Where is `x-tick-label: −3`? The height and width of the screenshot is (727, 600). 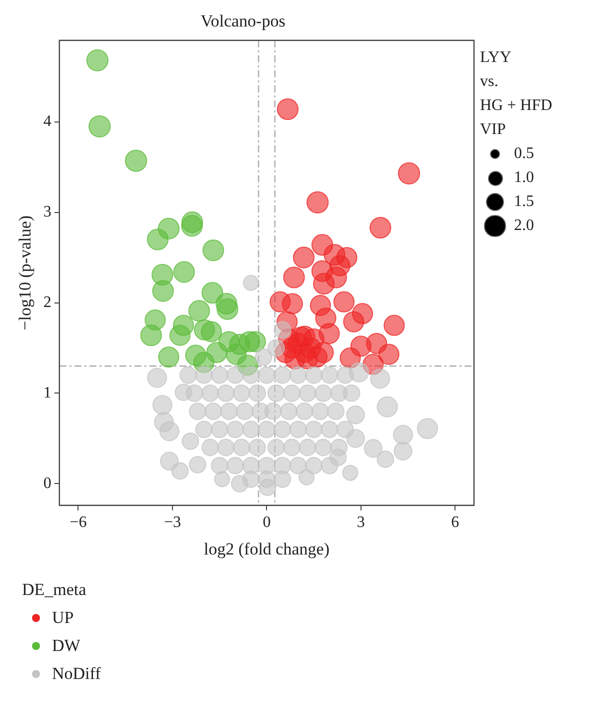
x-tick-label: −3 is located at coordinates (172, 523).